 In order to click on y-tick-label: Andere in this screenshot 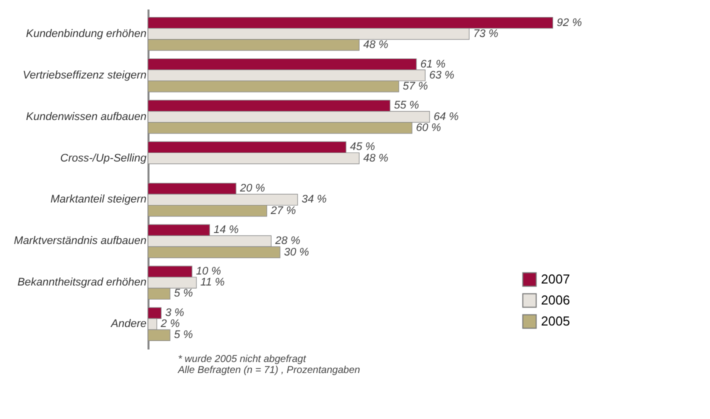, I will do `click(128, 324)`.